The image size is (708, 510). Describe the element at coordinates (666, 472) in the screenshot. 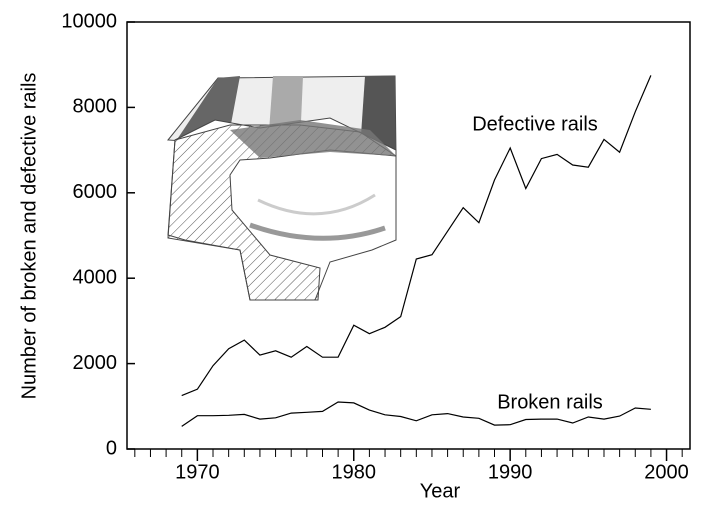

I see `x-tick-label: 2000` at that location.